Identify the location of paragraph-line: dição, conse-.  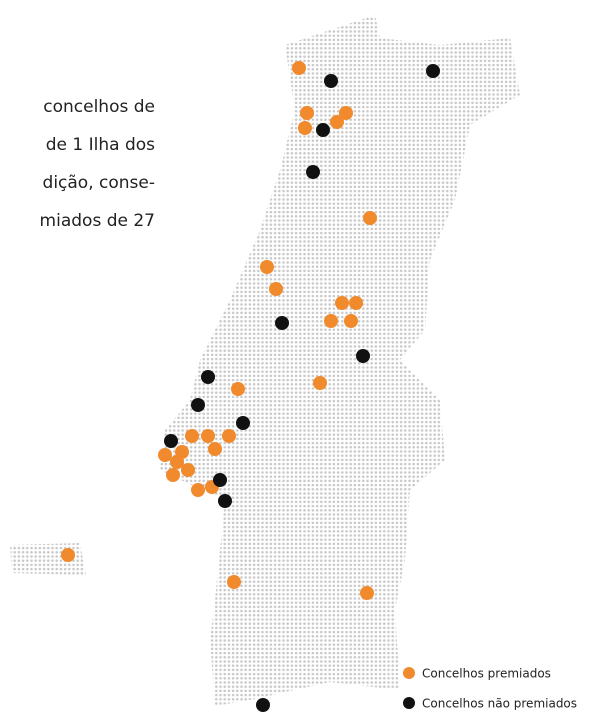
(99, 183).